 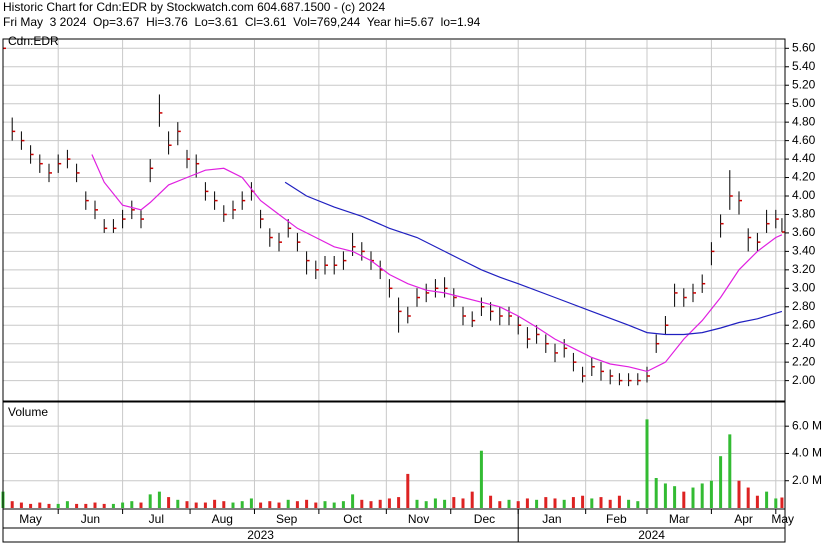 I want to click on x-tick-label: Jul, so click(x=156, y=519).